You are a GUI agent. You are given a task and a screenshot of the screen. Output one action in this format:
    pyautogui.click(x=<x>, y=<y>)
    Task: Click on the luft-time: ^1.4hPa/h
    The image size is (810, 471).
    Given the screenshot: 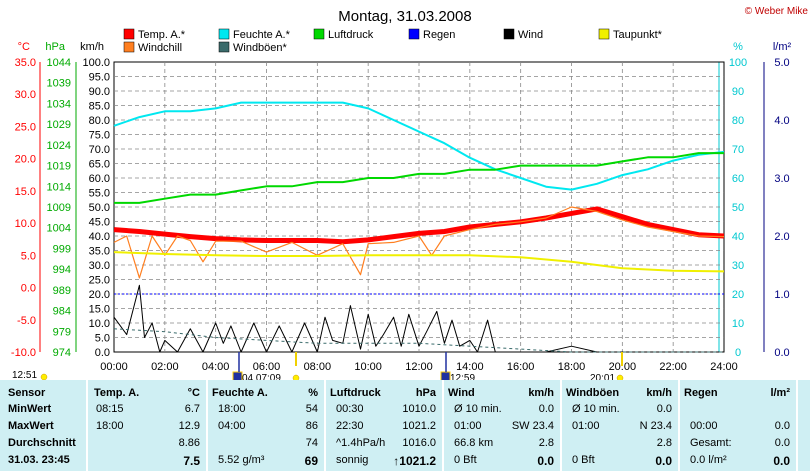 What is the action you would take?
    pyautogui.click(x=361, y=443)
    